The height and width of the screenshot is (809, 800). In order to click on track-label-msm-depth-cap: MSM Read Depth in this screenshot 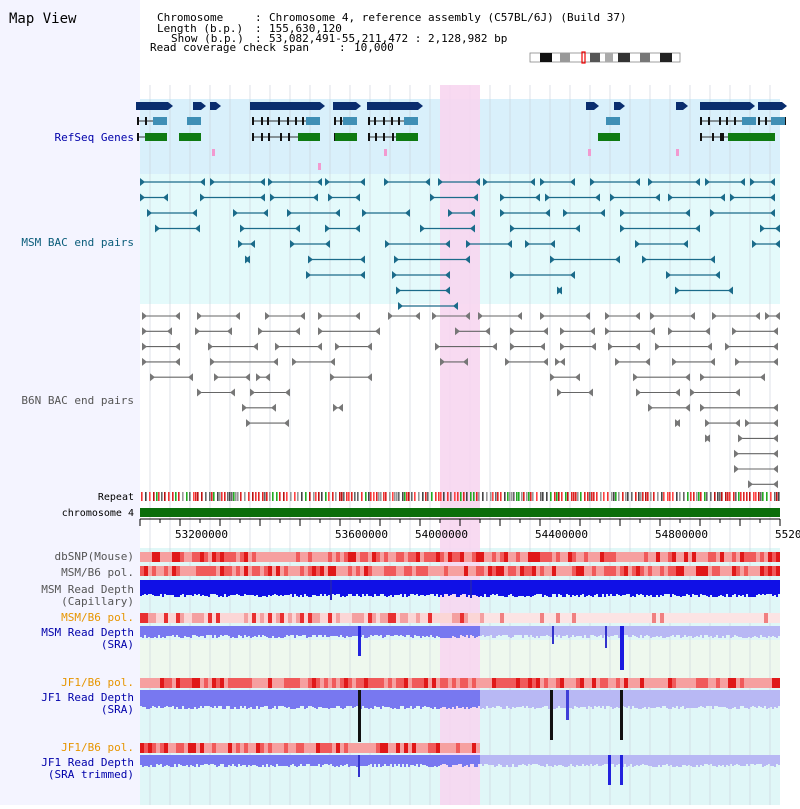, I will do `click(87, 589)`.